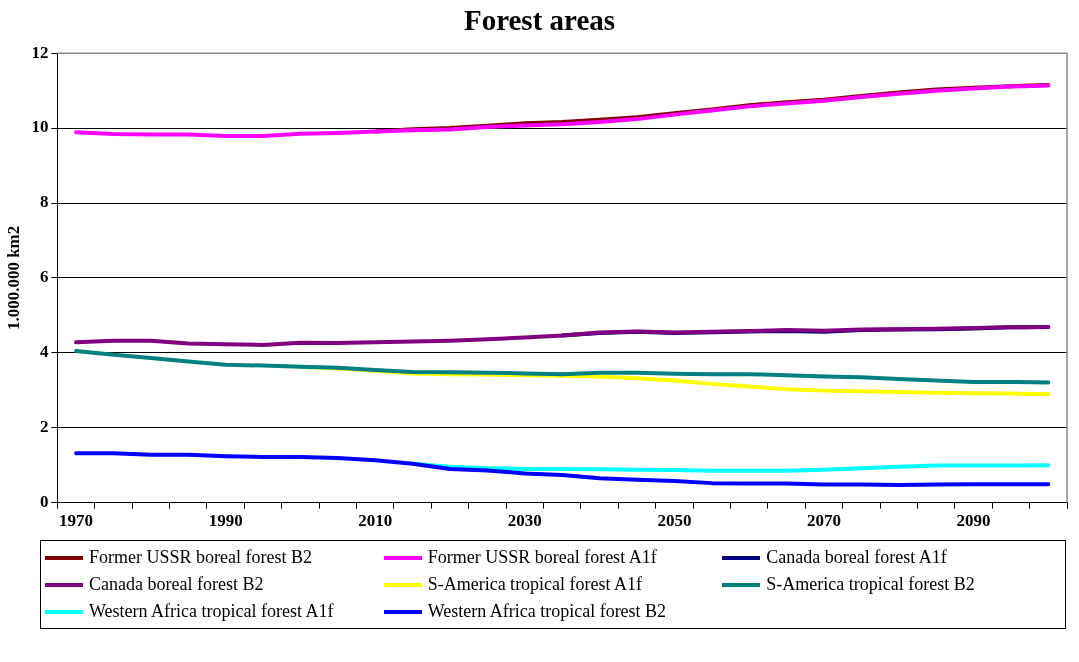  What do you see at coordinates (870, 584) in the screenshot?
I see `legend-label: S-America tropical forest B2` at bounding box center [870, 584].